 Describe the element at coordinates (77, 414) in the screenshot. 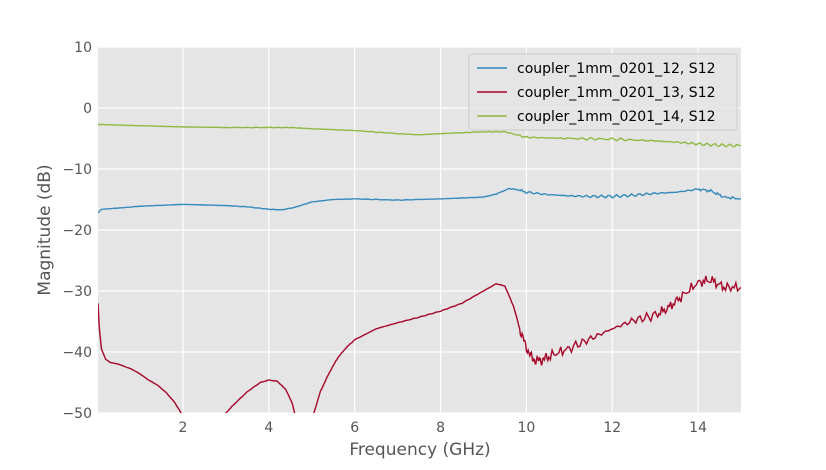

I see `y-tick-label: −50` at that location.